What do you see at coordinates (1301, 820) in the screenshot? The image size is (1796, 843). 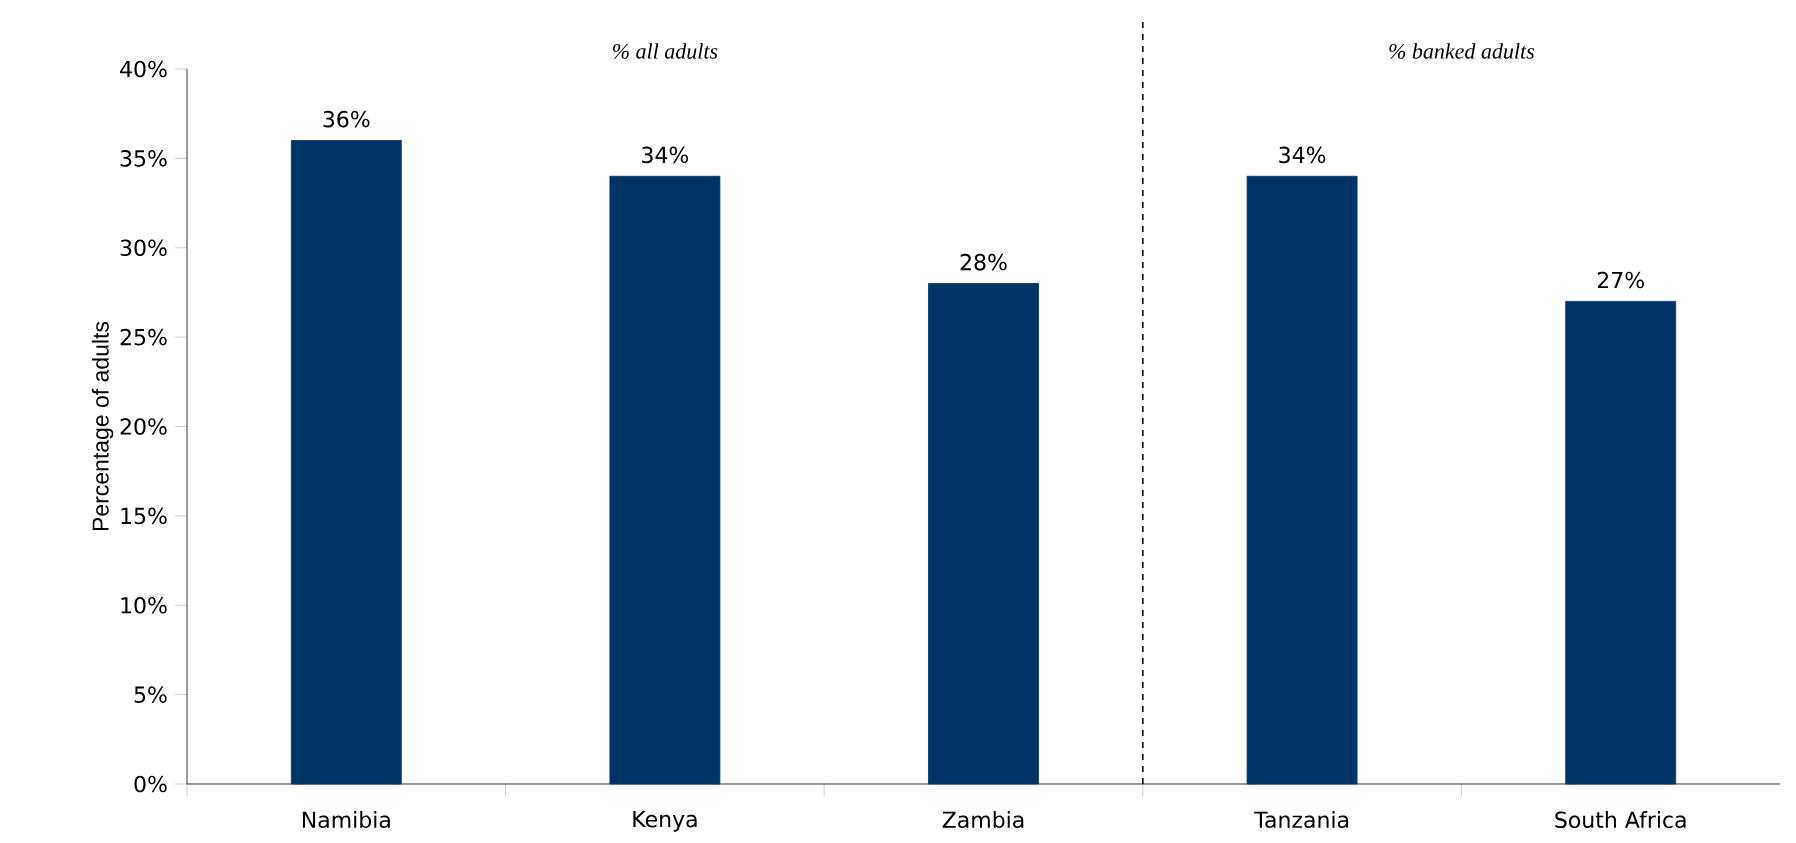 I see `x-tick-label: Tanzania` at bounding box center [1301, 820].